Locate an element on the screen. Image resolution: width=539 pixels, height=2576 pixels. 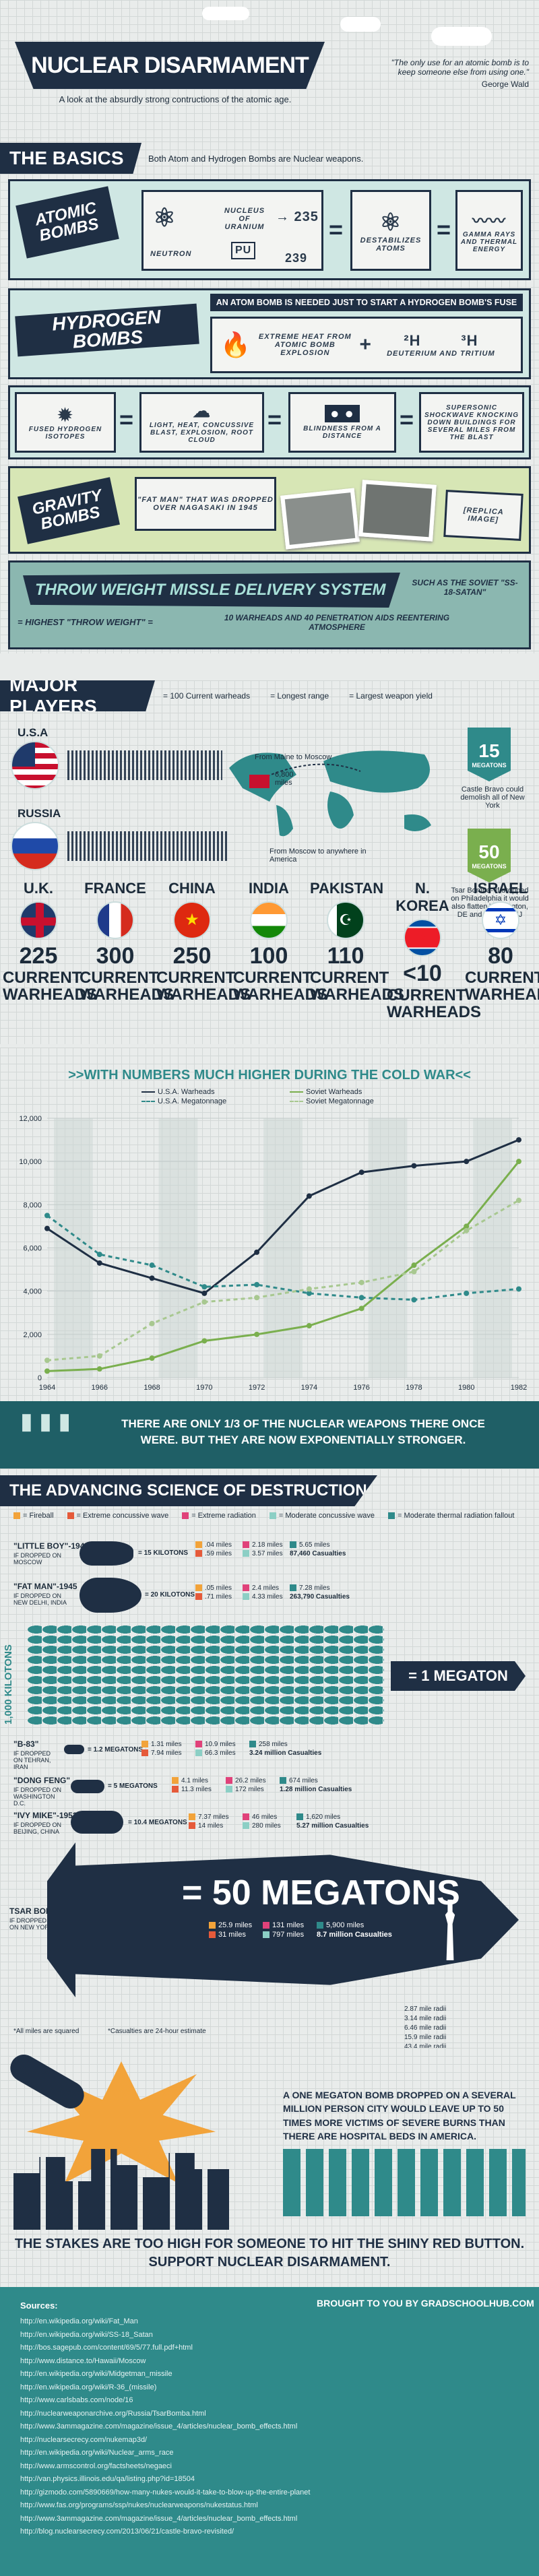
legend-item: Soviet Megatonnage is located at coordinates (364, 1101).